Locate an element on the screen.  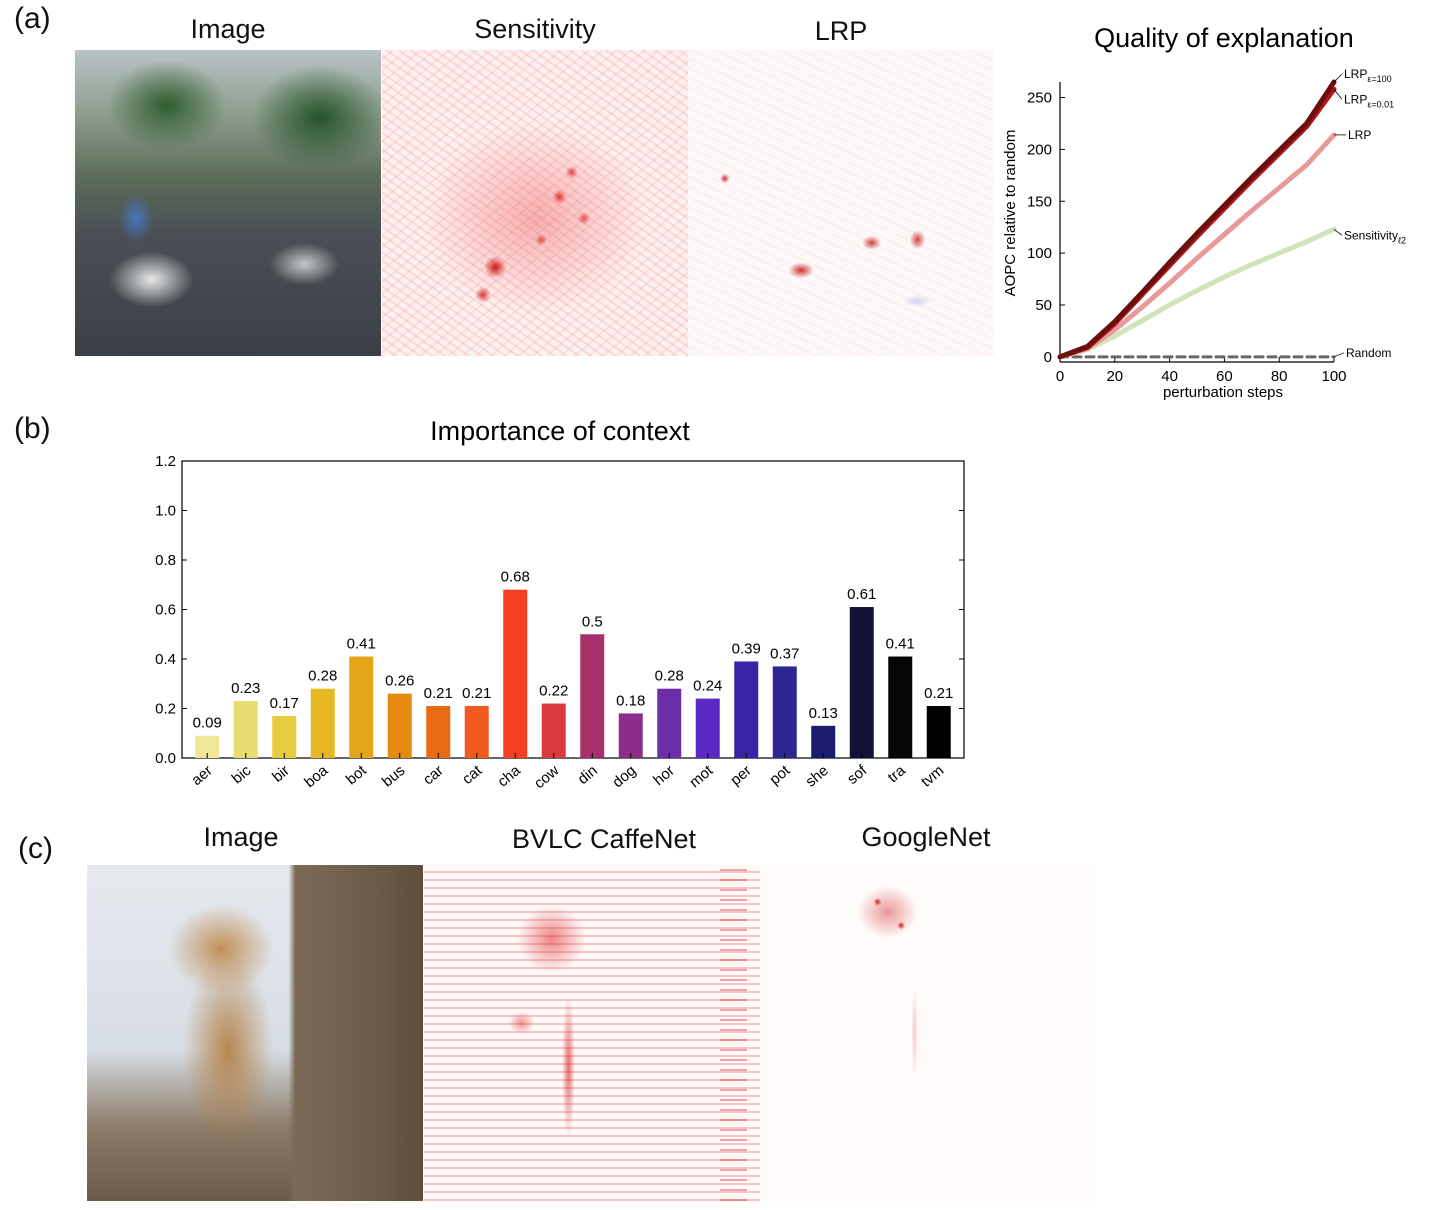
line-chart-y-tick-label: 250 is located at coordinates (1039, 98).